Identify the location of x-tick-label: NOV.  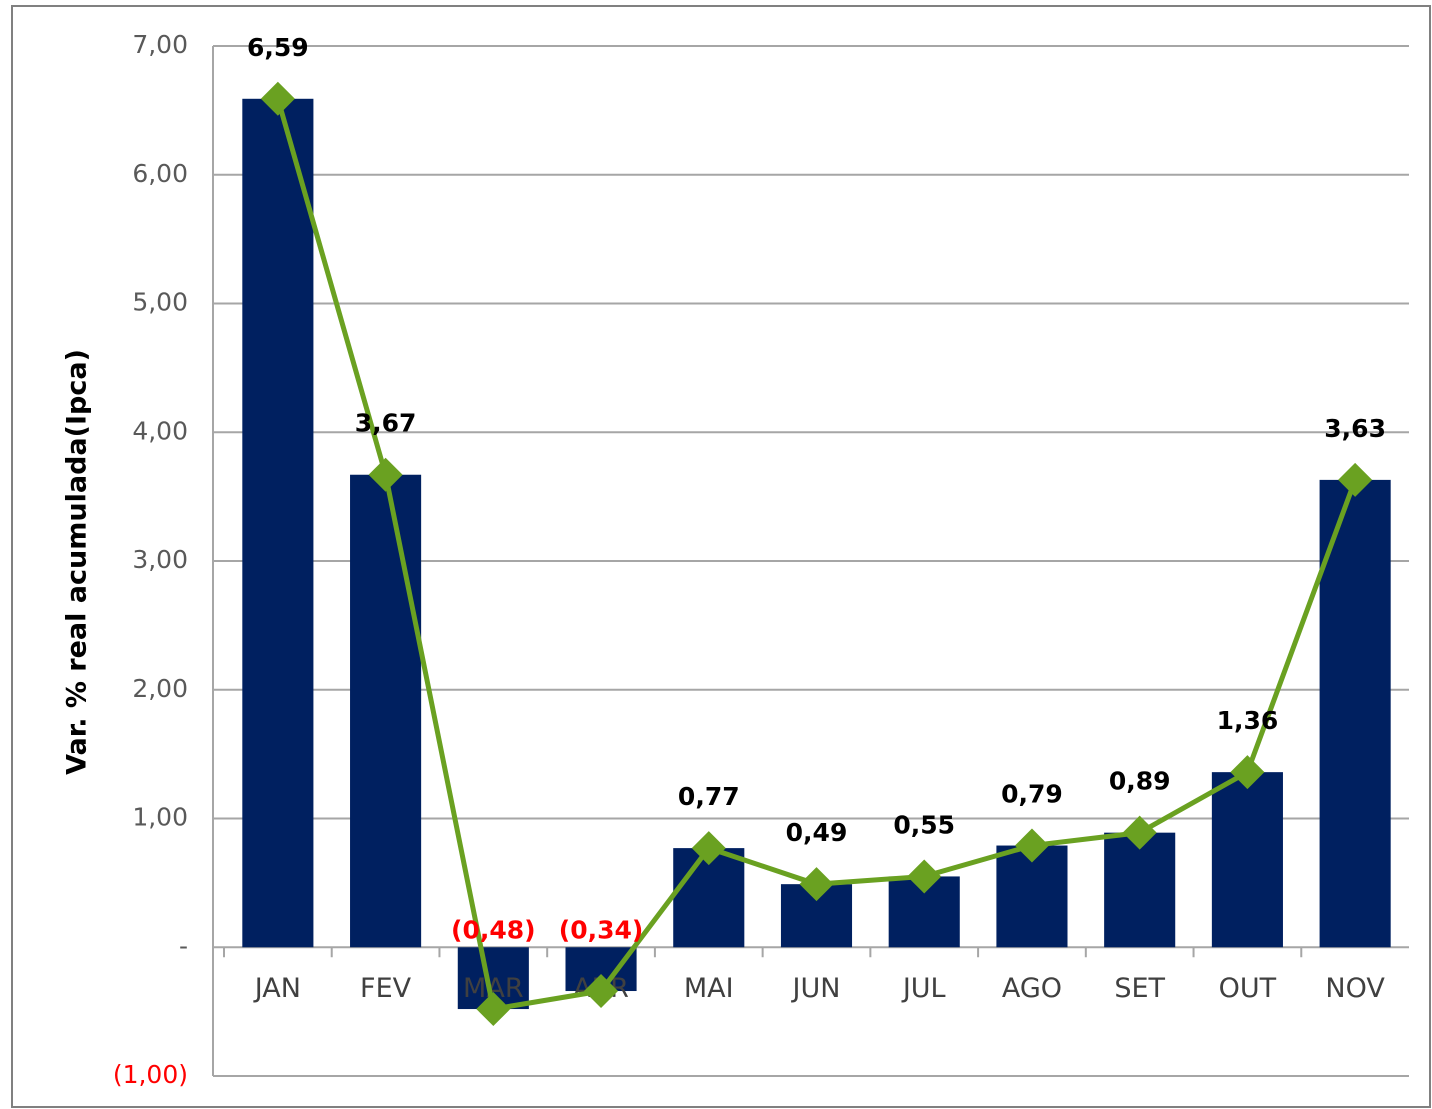
(1355, 988).